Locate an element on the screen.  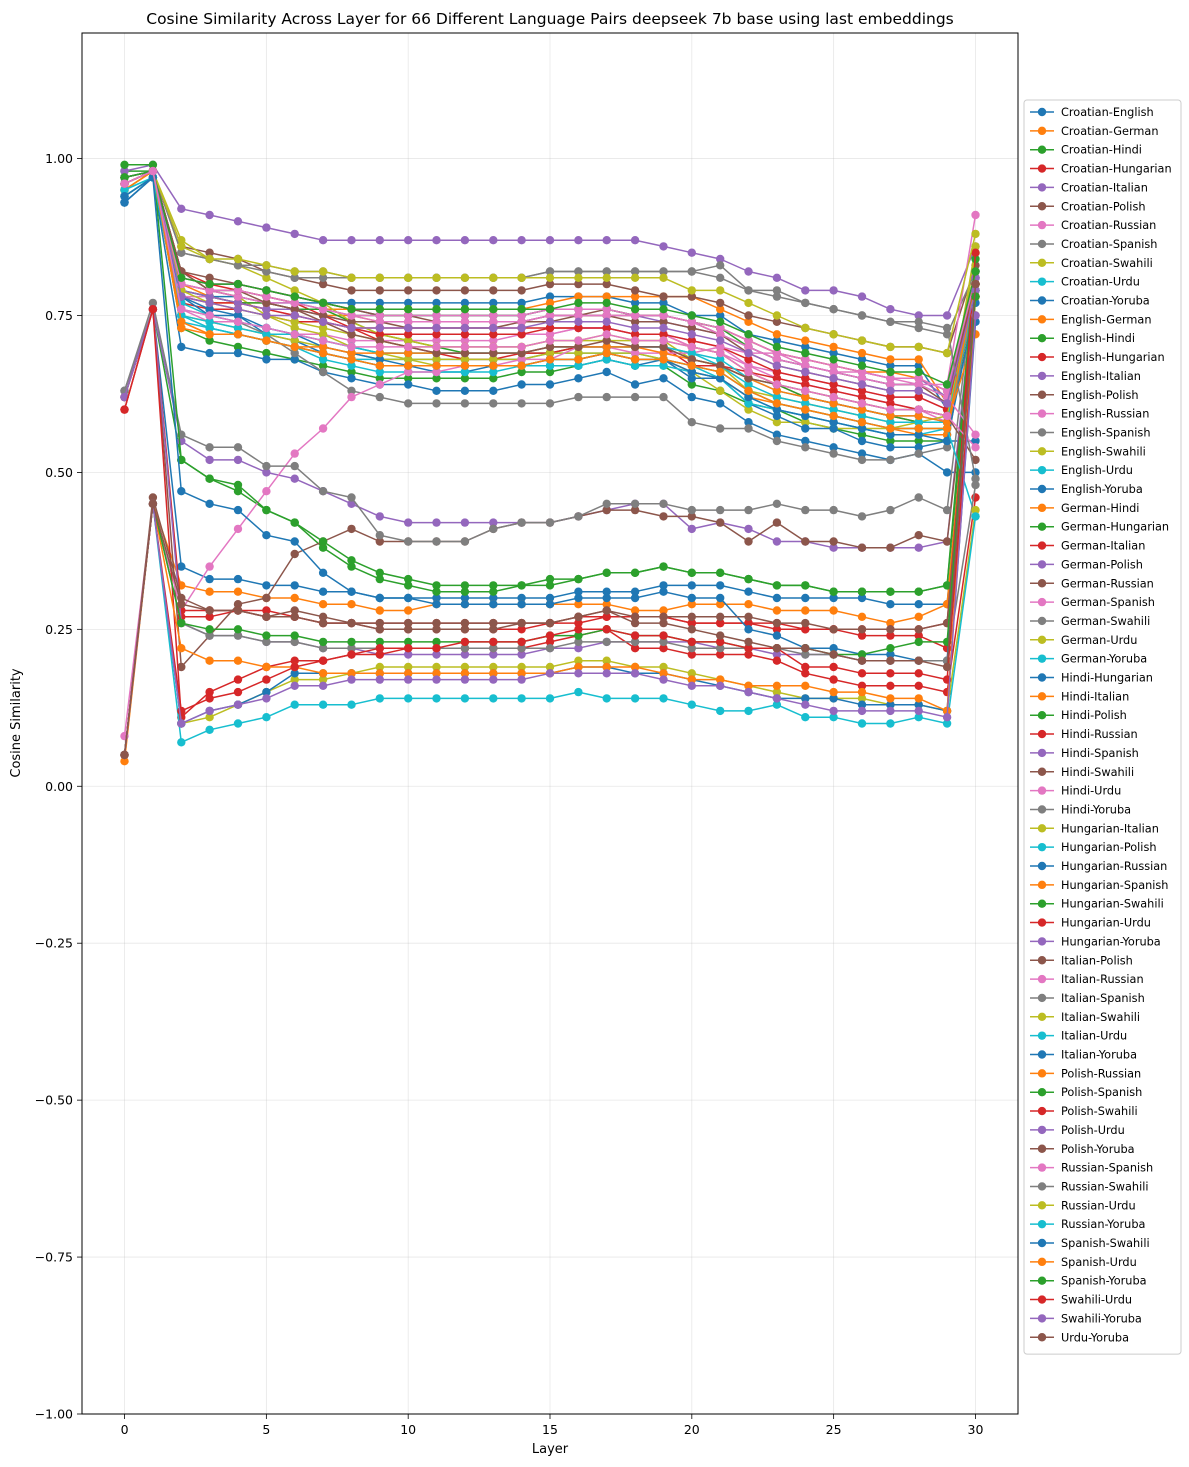
legend-label: Croatian-Polish is located at coordinates (1103, 206).